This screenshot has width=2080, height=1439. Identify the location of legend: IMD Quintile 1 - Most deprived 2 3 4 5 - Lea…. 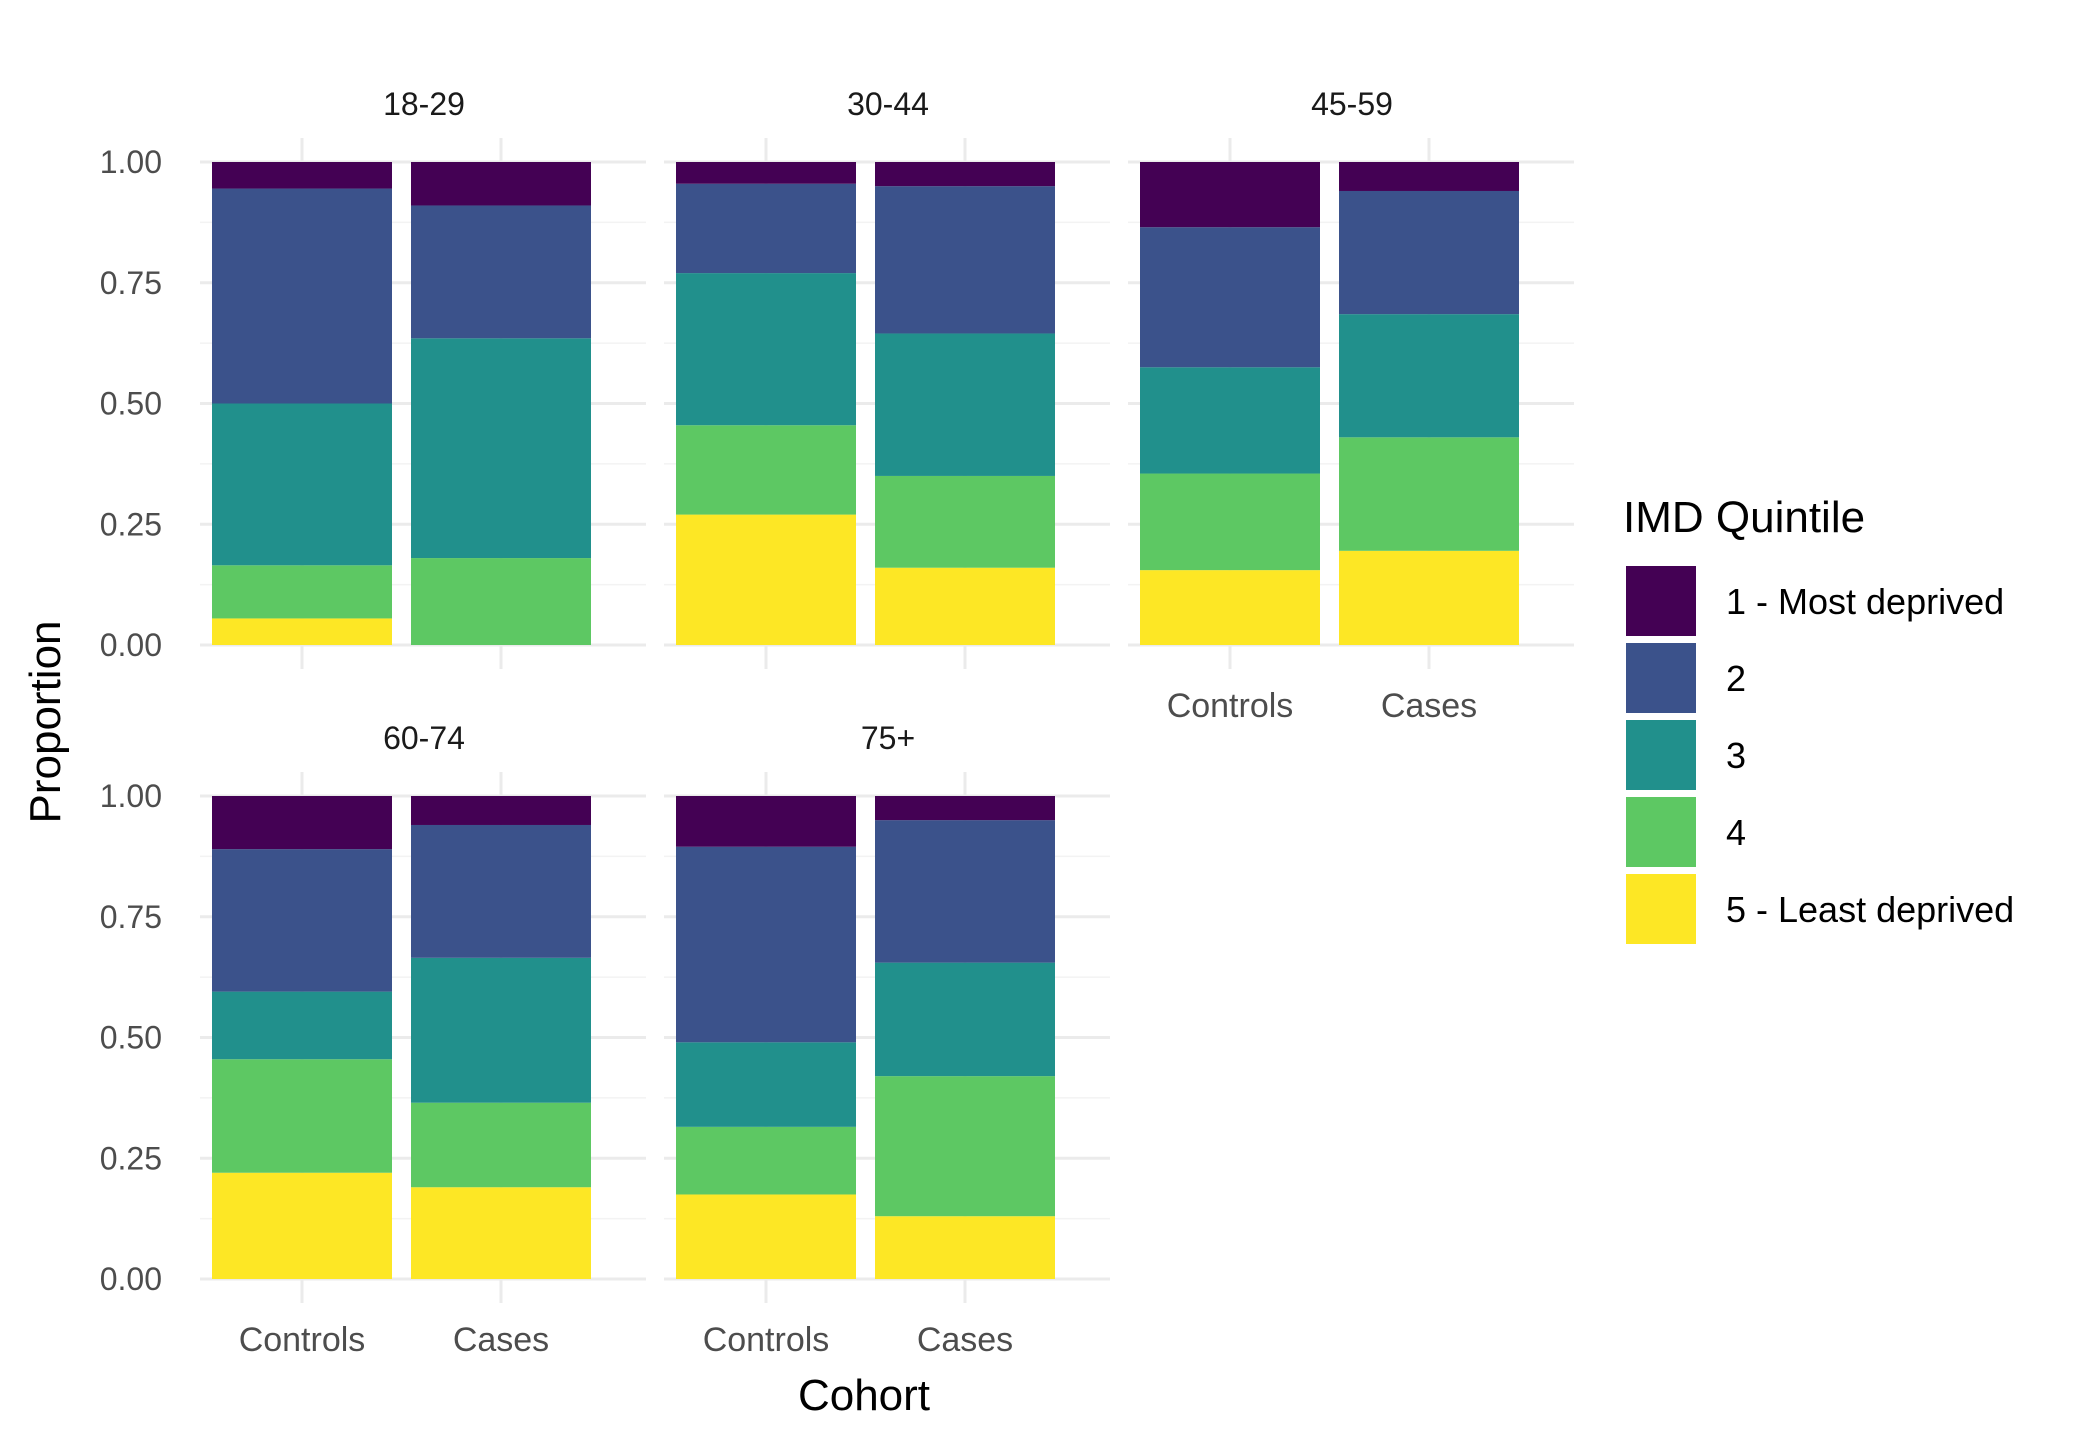
(1818, 718).